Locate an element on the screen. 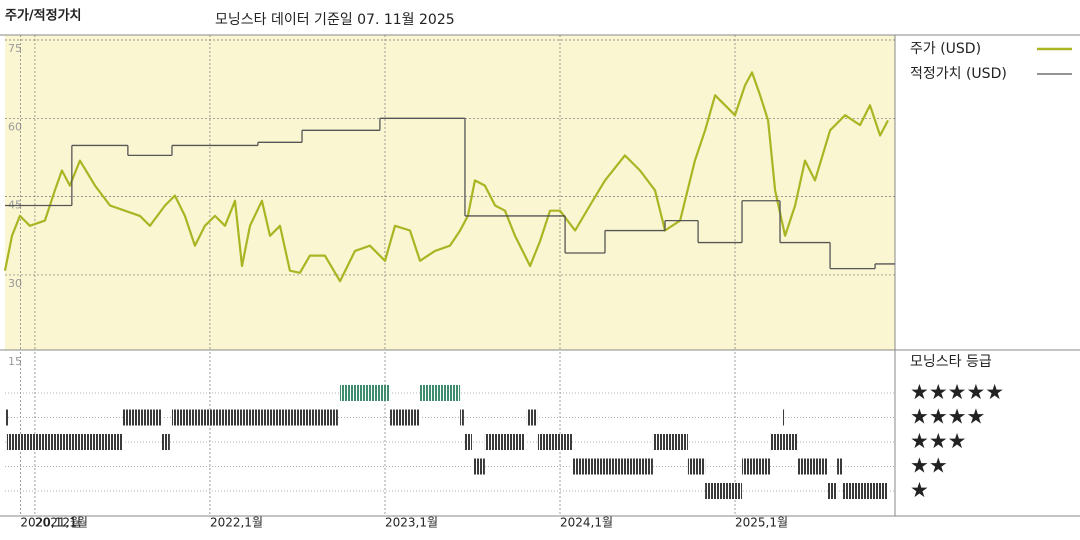 This screenshot has width=1080, height=540. y-tick-label: 30 is located at coordinates (15, 283).